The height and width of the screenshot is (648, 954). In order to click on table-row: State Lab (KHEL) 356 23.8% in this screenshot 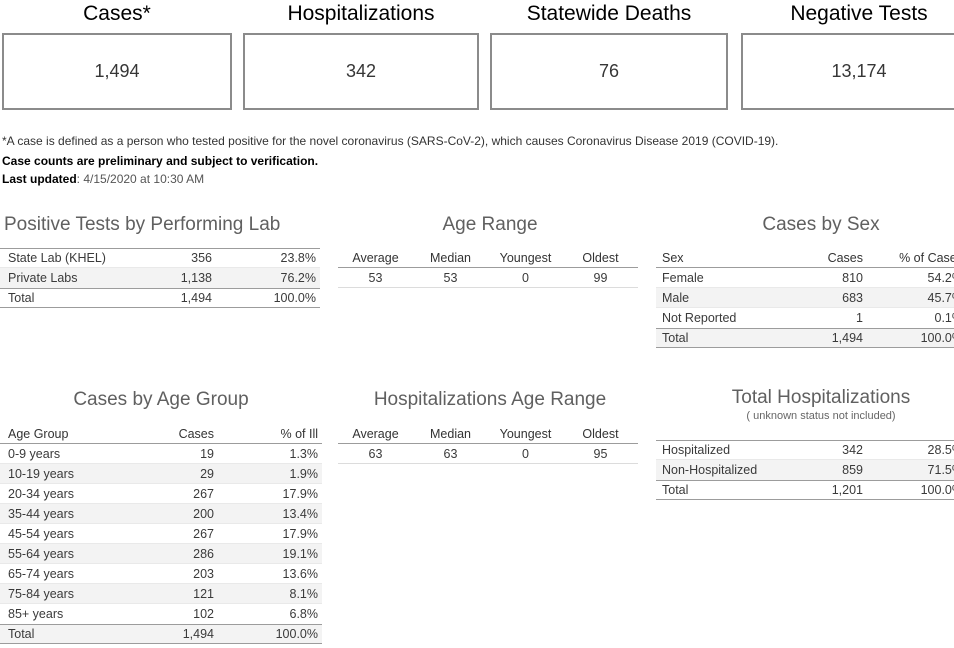, I will do `click(160, 258)`.